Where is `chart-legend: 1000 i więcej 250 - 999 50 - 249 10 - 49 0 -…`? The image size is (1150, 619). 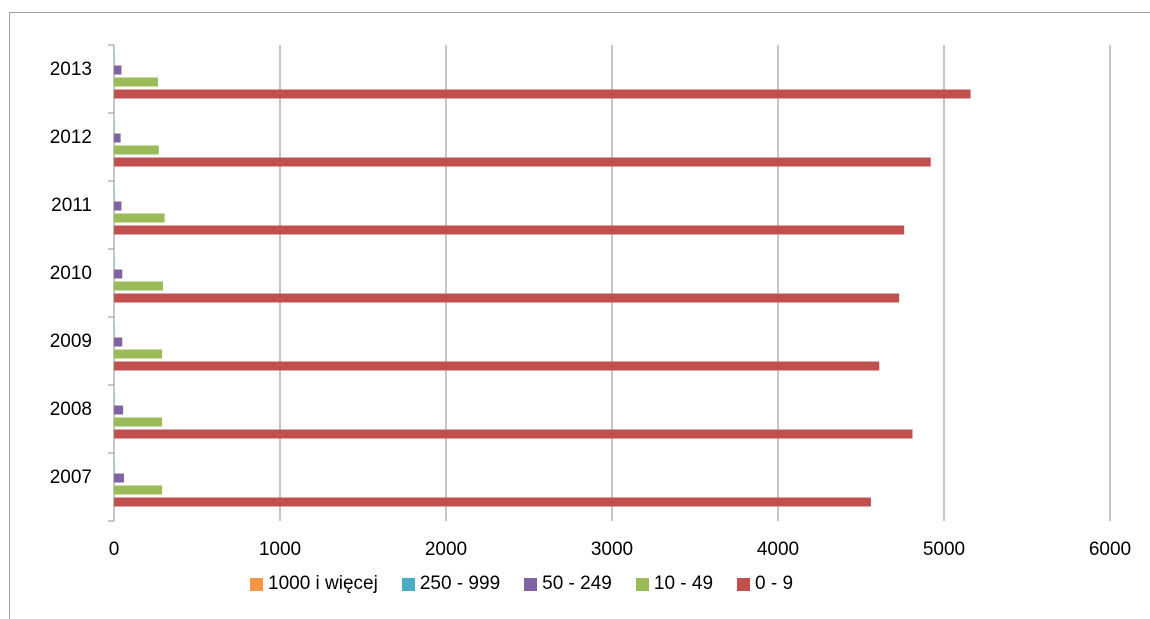
chart-legend: 1000 i więcej 250 - 999 50 - 249 10 - 49 0 -… is located at coordinates (533, 584).